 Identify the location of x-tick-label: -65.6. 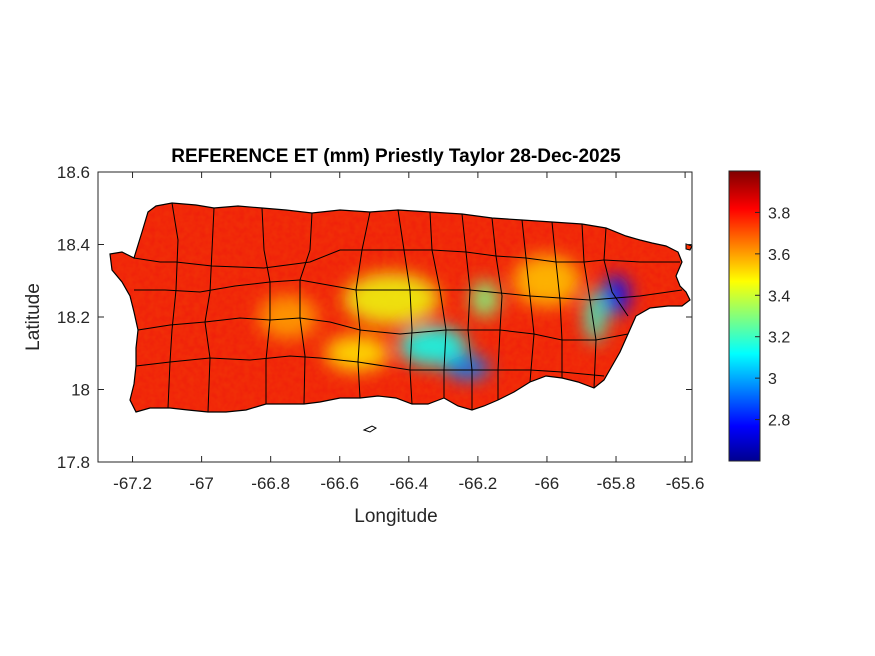
(685, 483).